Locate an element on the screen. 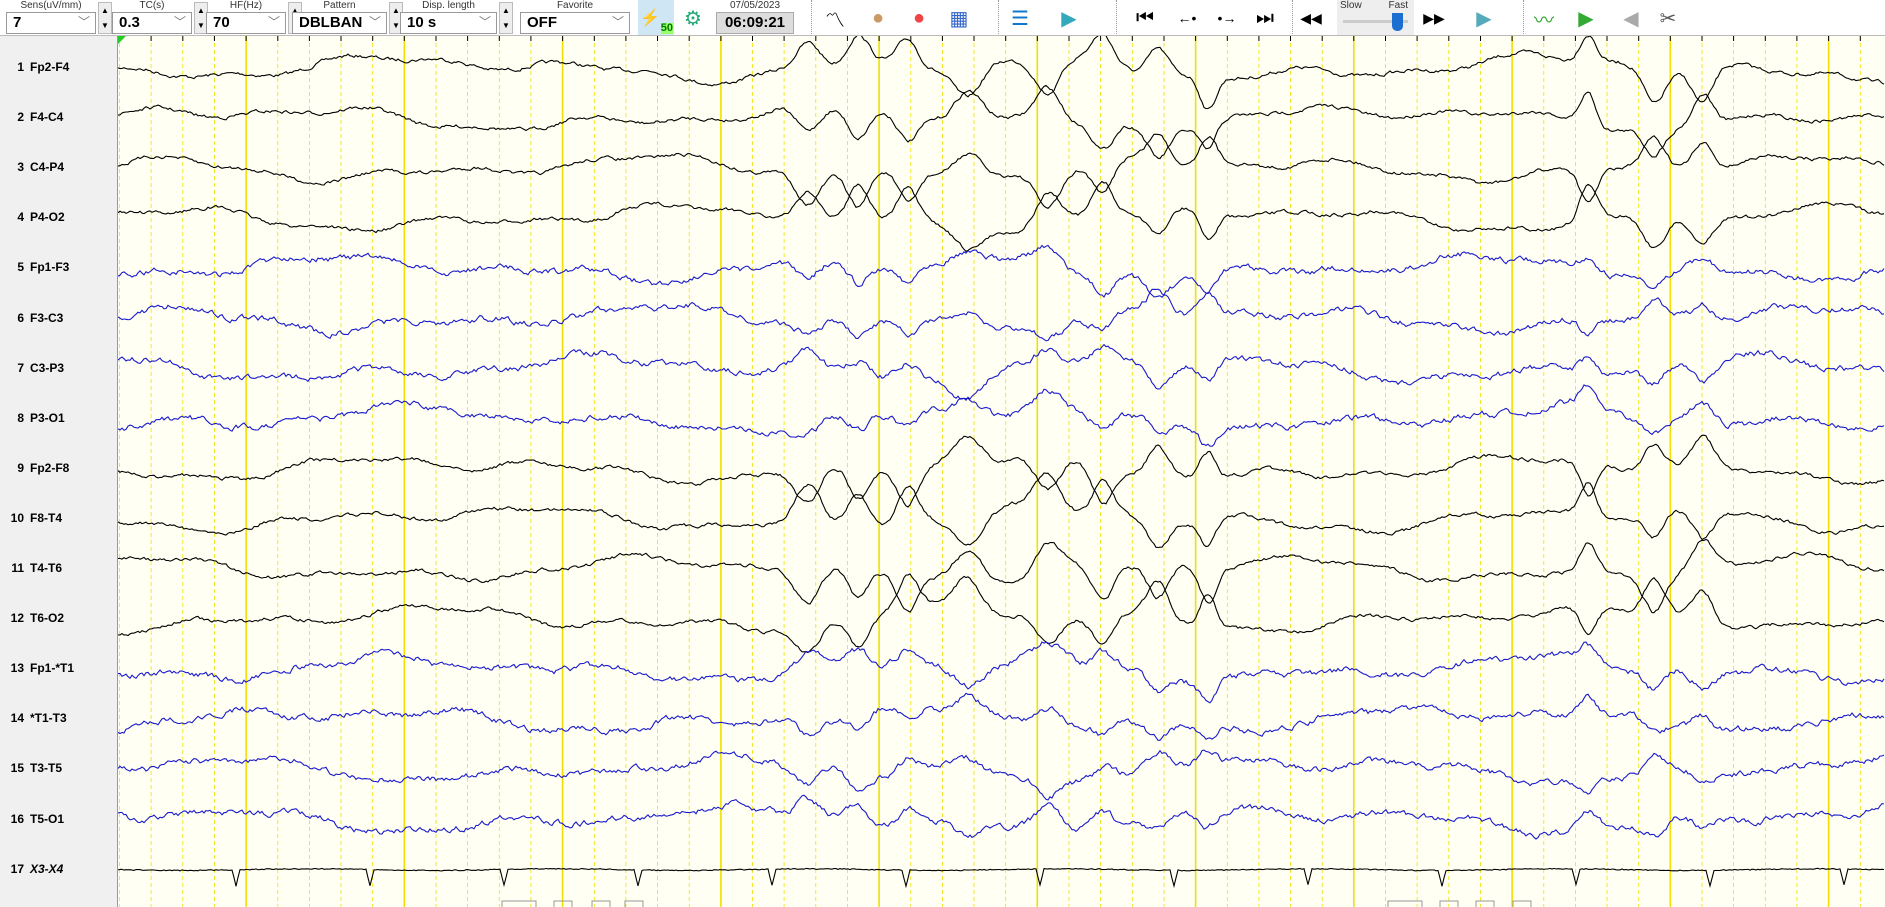  spectrogram-icon: ▦ is located at coordinates (959, 18).